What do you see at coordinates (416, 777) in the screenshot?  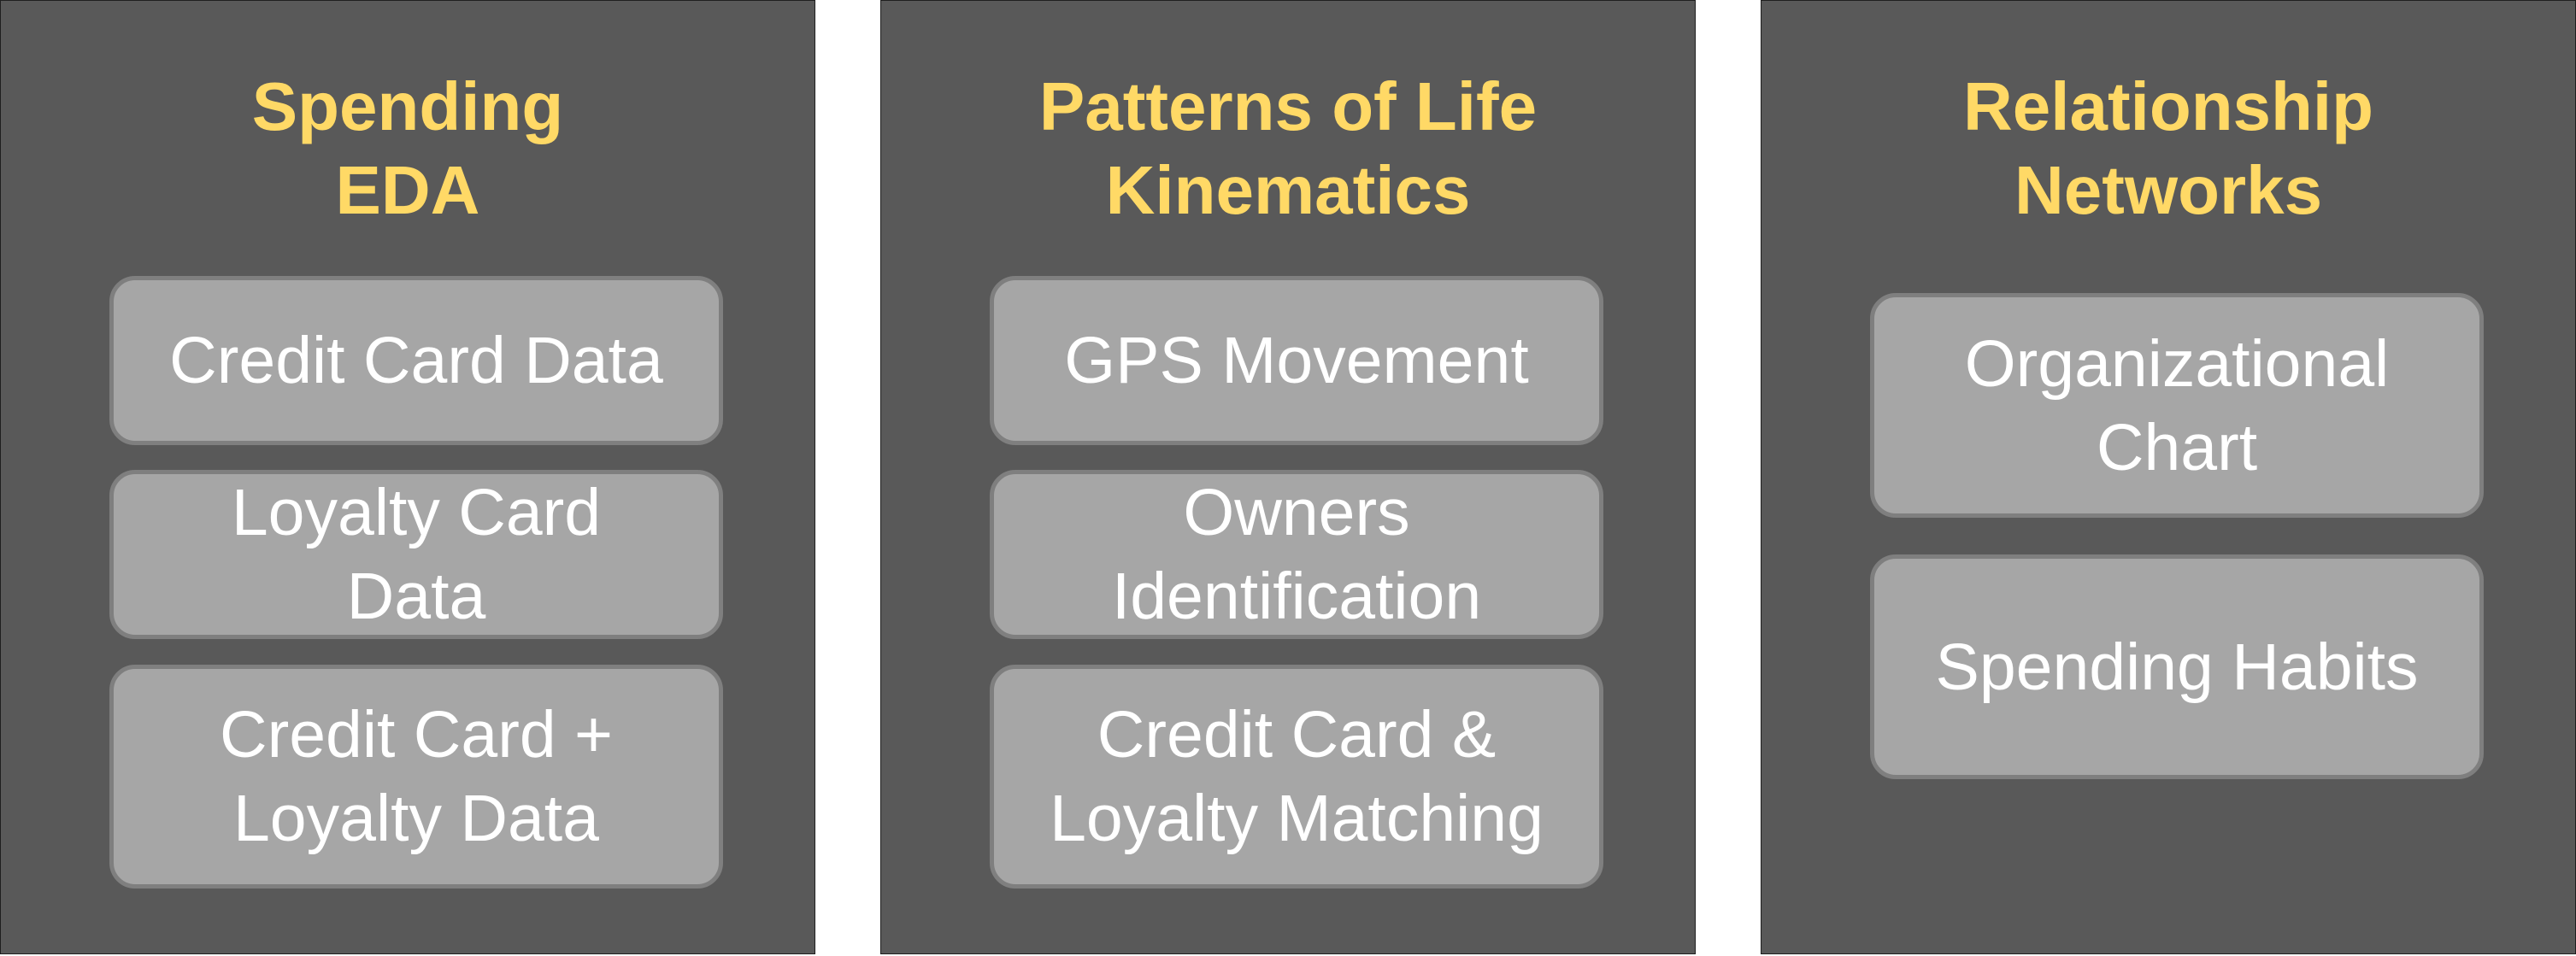 I see `box-credit-loyalty-data: Credit Card + Loyalty Data` at bounding box center [416, 777].